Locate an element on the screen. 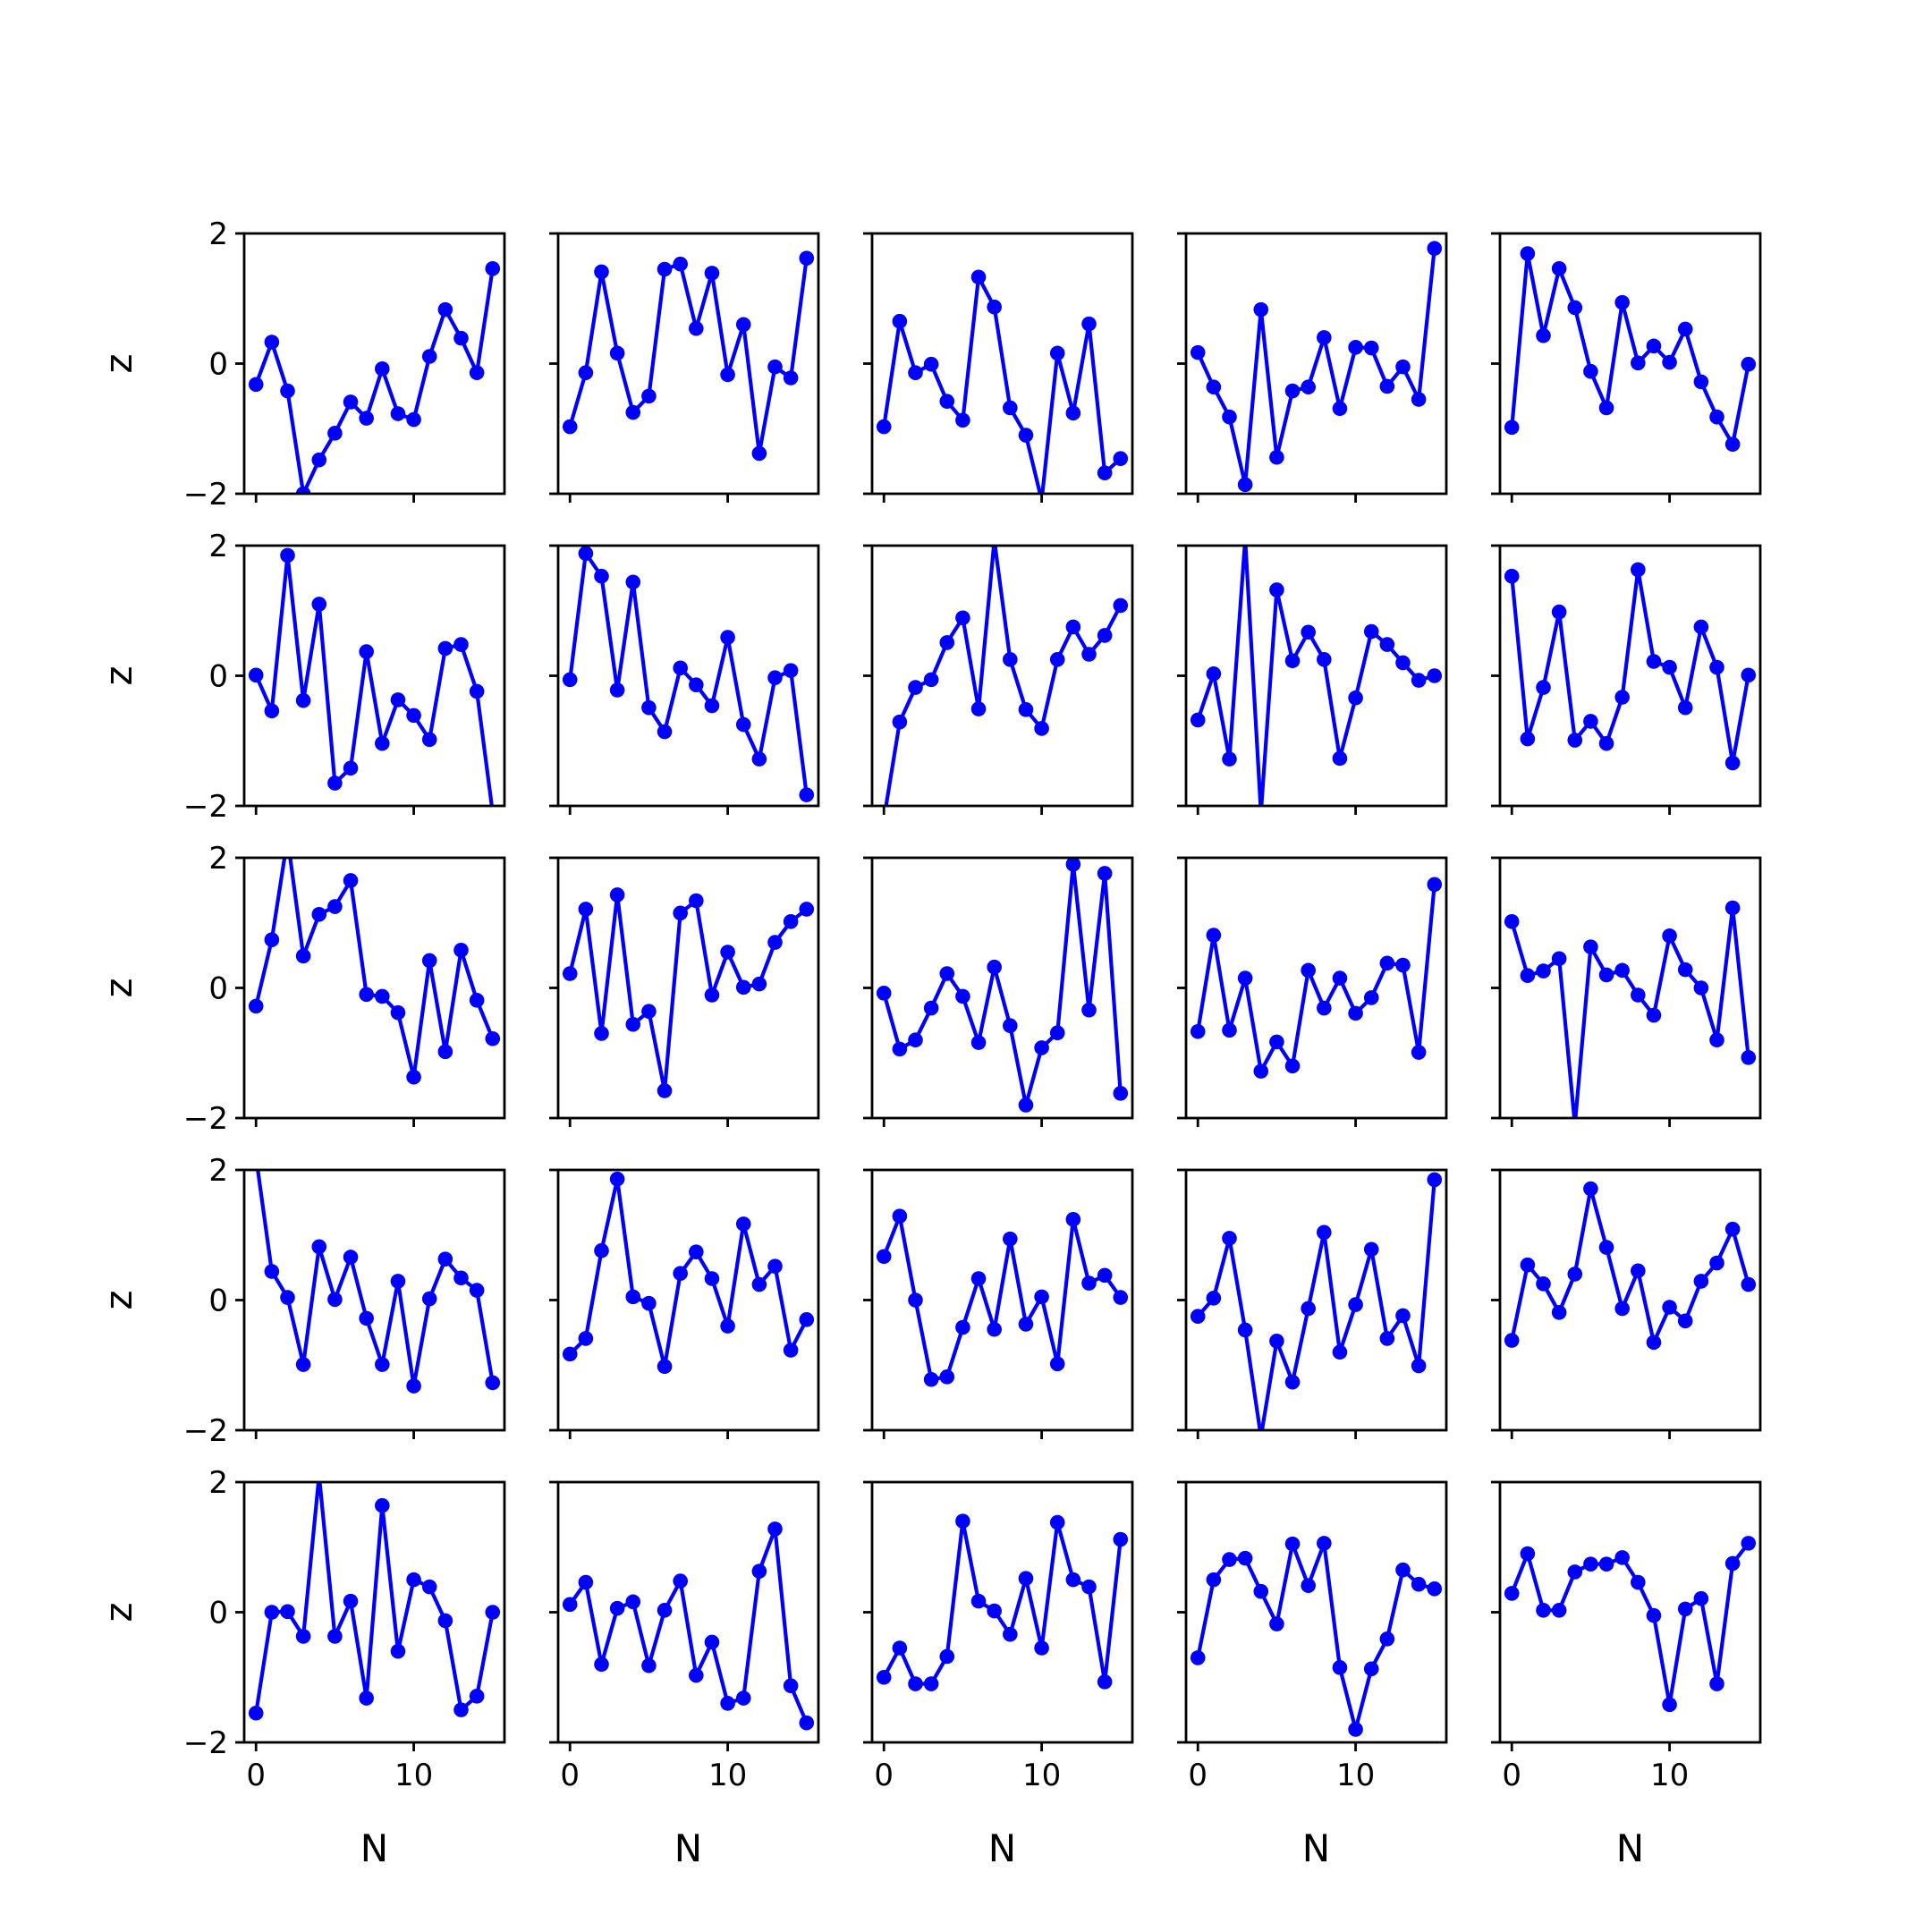 This screenshot has width=1932, height=1932. subplot-r3-c3 is located at coordinates (1312, 1303).